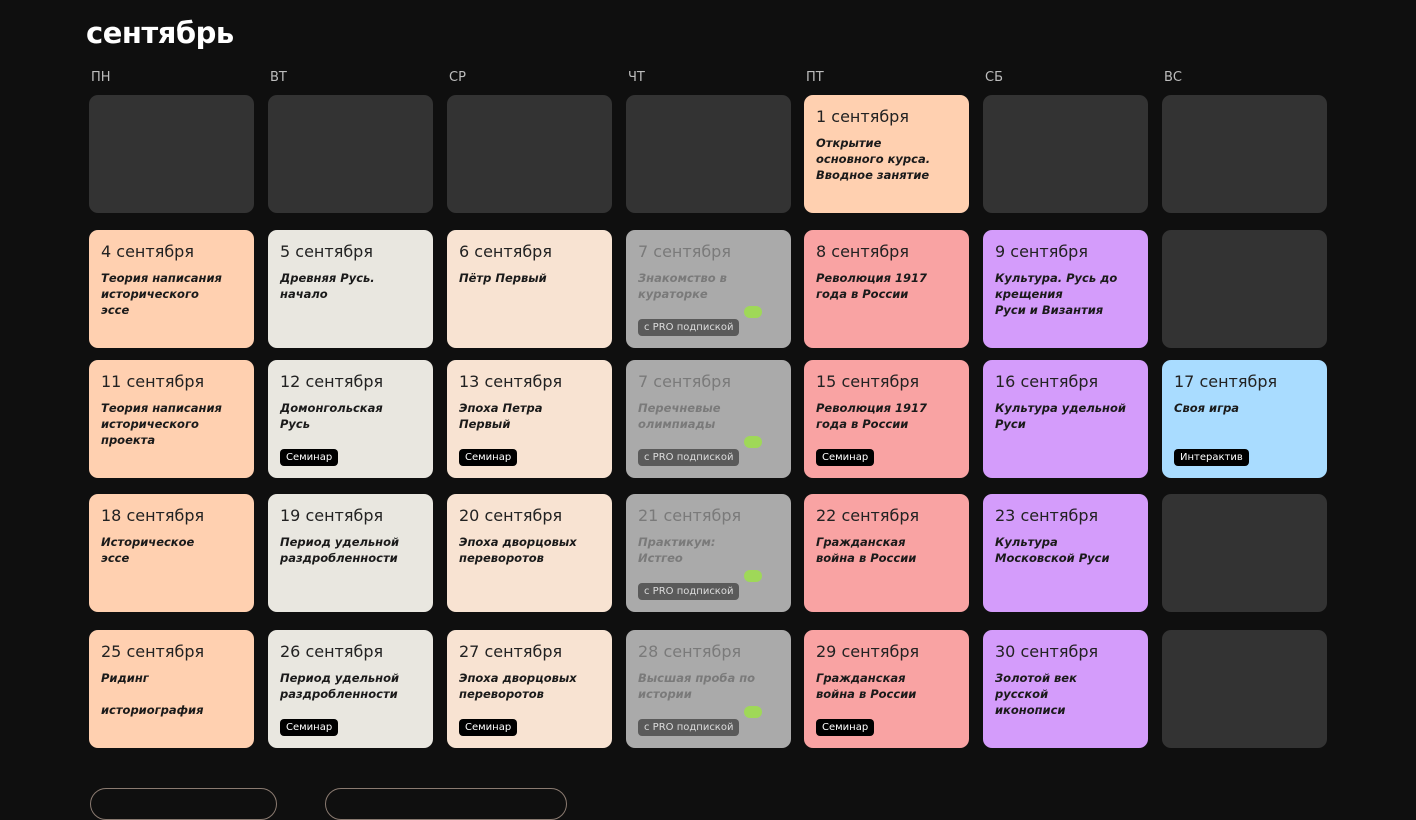 Image resolution: width=1416 pixels, height=820 pixels. What do you see at coordinates (690, 651) in the screenshot?
I see `day-date: 28 сентября` at bounding box center [690, 651].